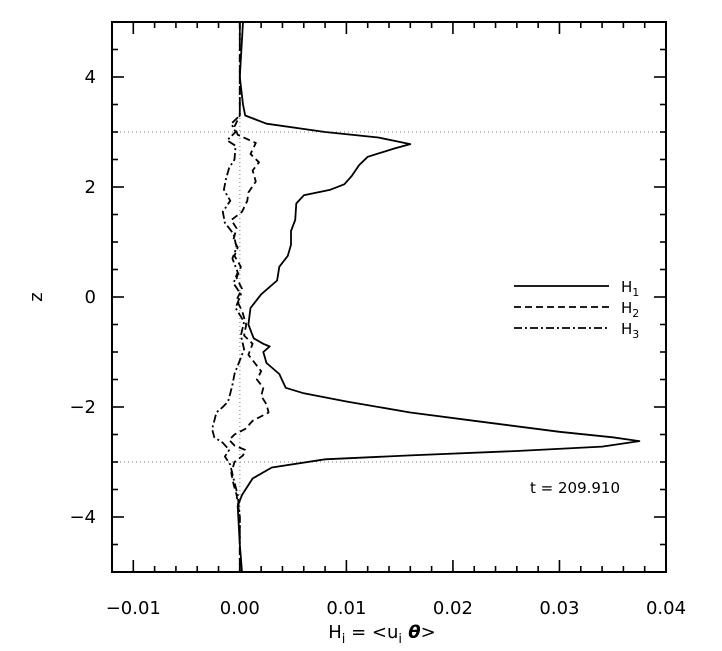  I want to click on legend-label-1: H1, so click(630, 288).